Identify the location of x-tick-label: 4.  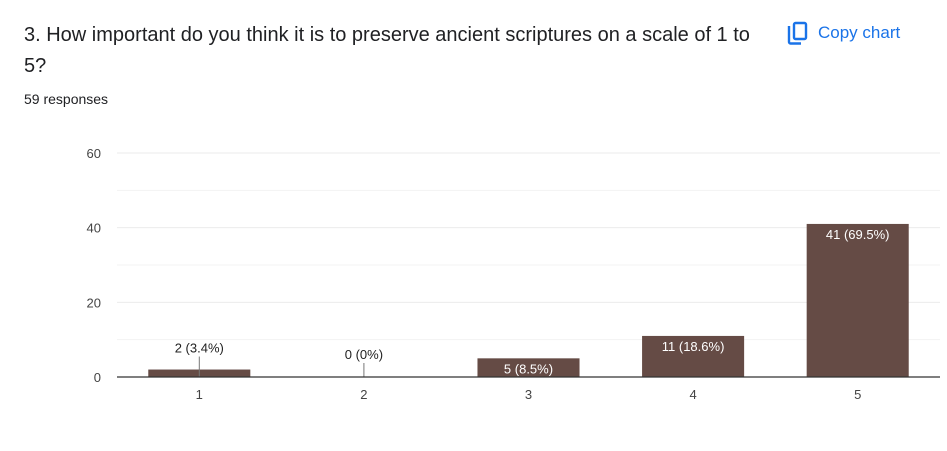
(692, 394).